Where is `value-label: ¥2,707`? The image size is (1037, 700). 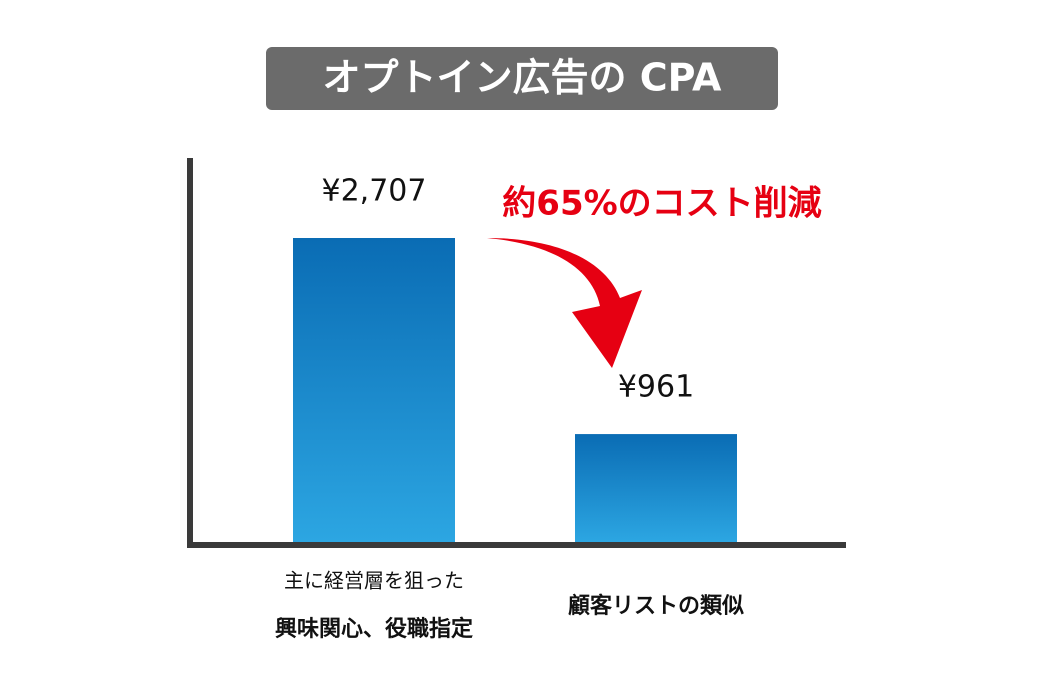 value-label: ¥2,707 is located at coordinates (374, 191).